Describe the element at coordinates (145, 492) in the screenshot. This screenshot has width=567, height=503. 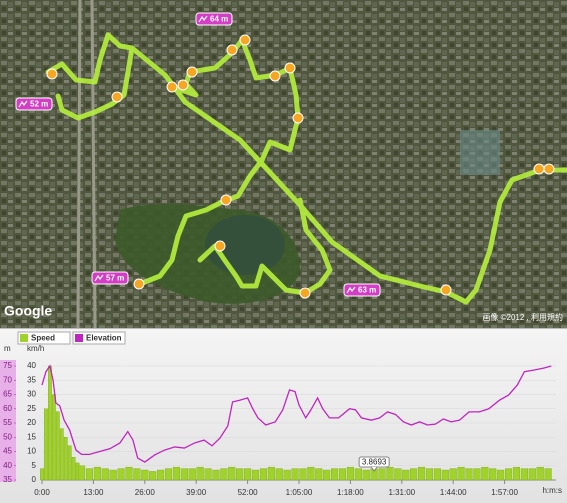
I see `x-tick-label: 26:00` at that location.